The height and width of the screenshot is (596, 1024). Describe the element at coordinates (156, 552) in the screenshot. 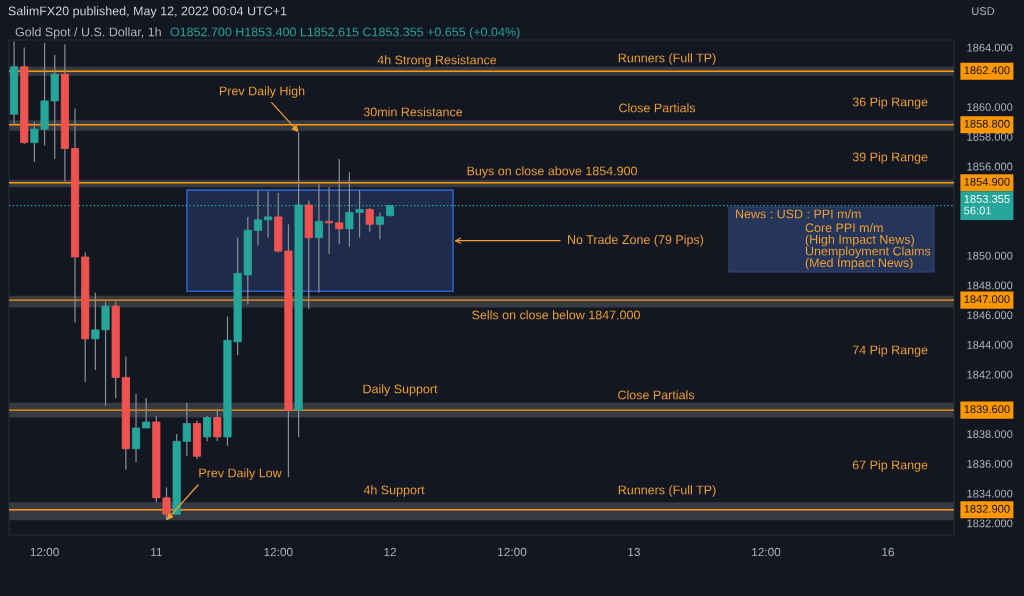

I see `x-tick-label: 11` at that location.